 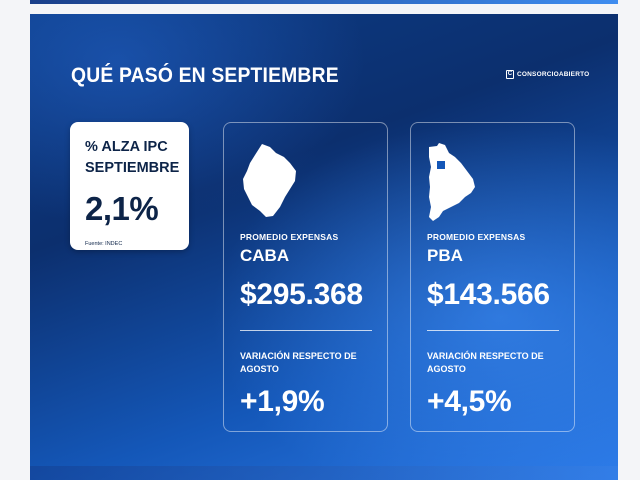 What do you see at coordinates (469, 401) in the screenshot?
I see `variation-value: +4,5%` at bounding box center [469, 401].